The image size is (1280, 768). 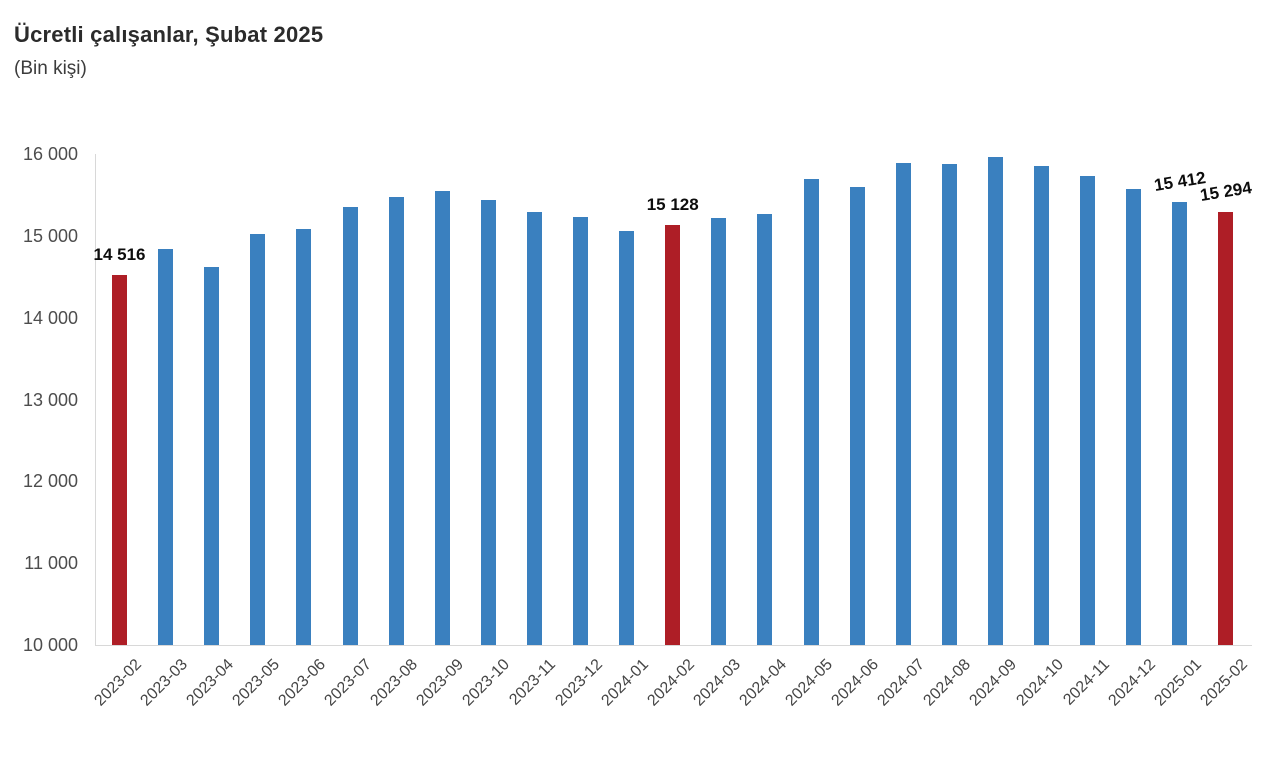 What do you see at coordinates (119, 255) in the screenshot?
I see `bar-value-label-2023-02: 14 516` at bounding box center [119, 255].